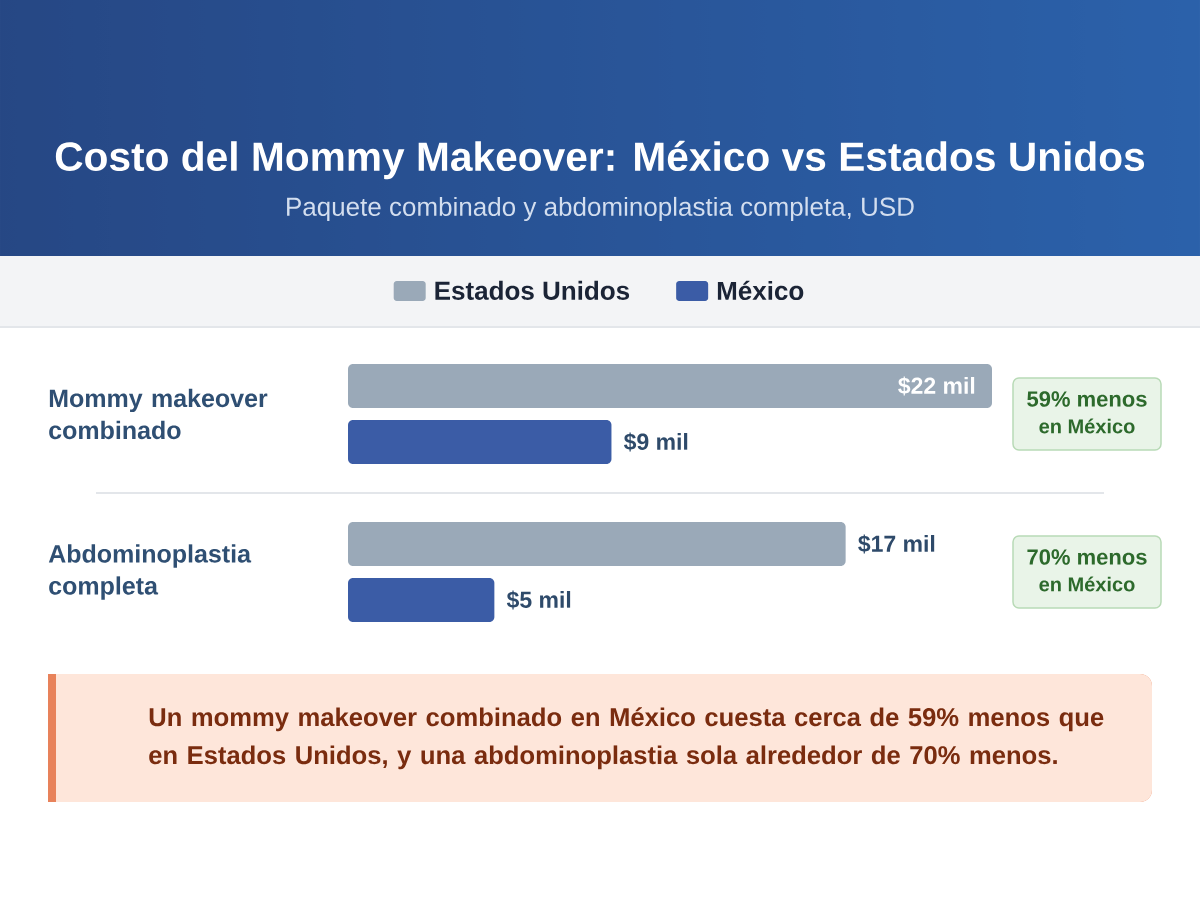  Describe the element at coordinates (655, 442) in the screenshot. I see `data-label: $9 mil` at that location.